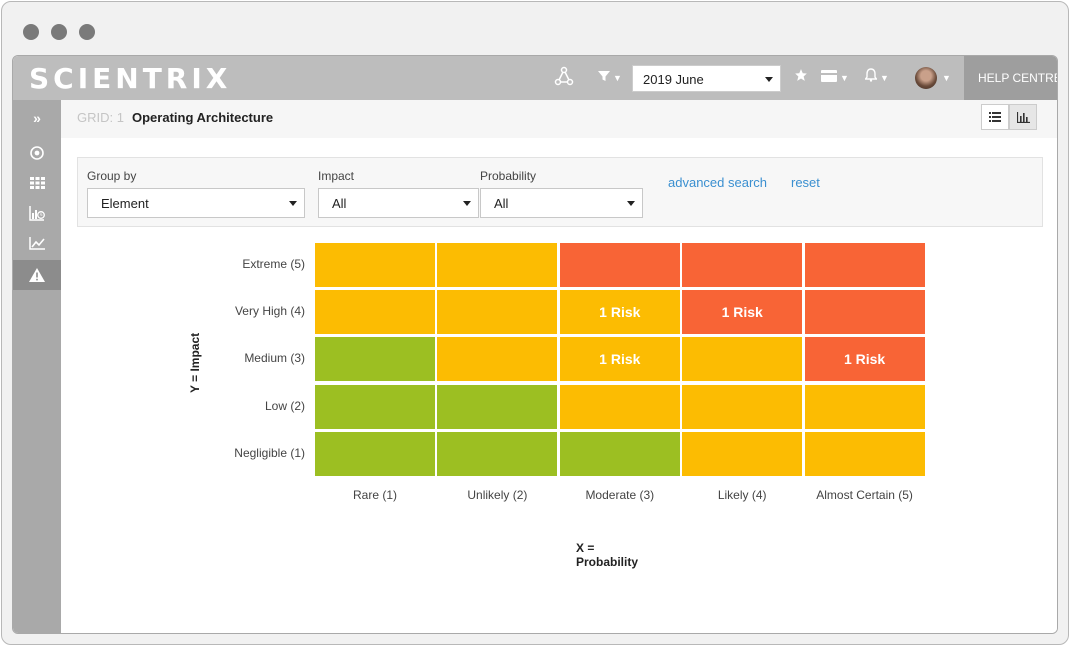 This screenshot has height=646, width=1070. I want to click on impact-value: All, so click(339, 203).